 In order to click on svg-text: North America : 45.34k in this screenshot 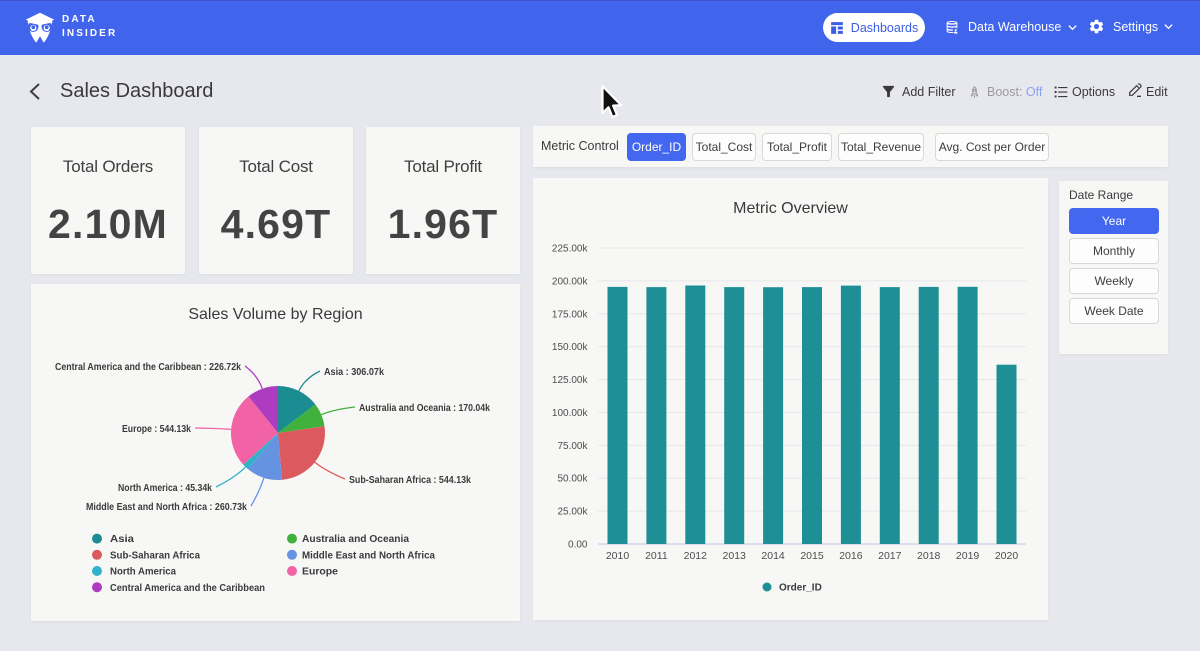, I will do `click(165, 488)`.